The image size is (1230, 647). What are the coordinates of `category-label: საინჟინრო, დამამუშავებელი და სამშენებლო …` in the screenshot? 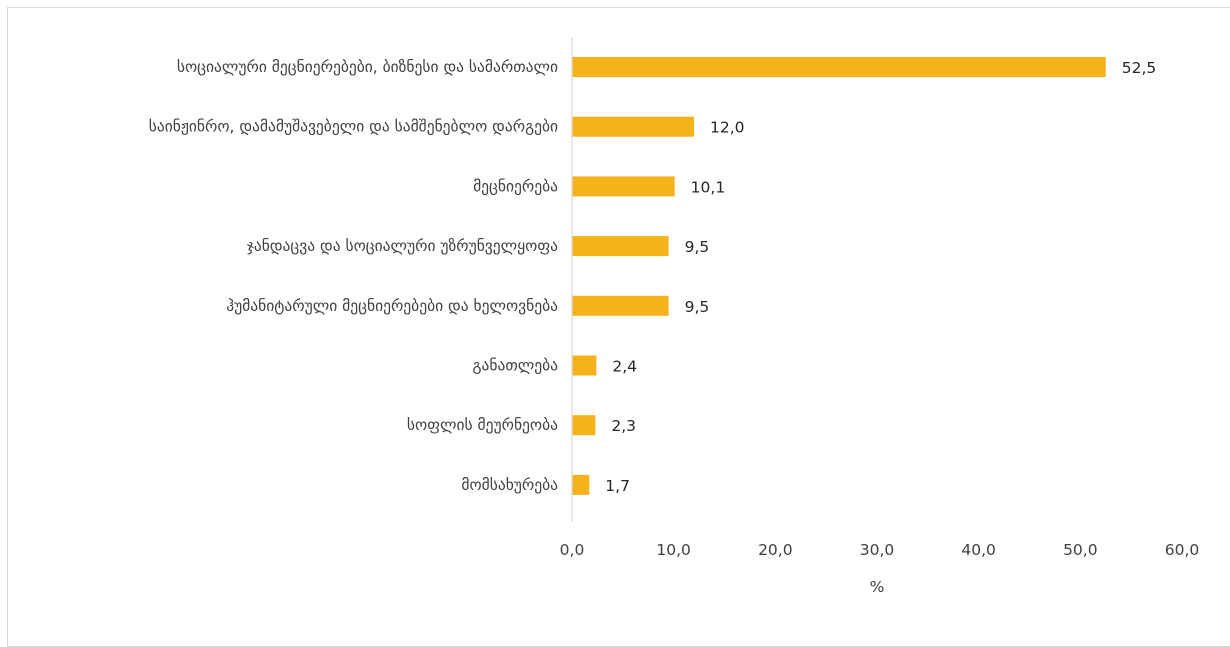 It's located at (353, 127).